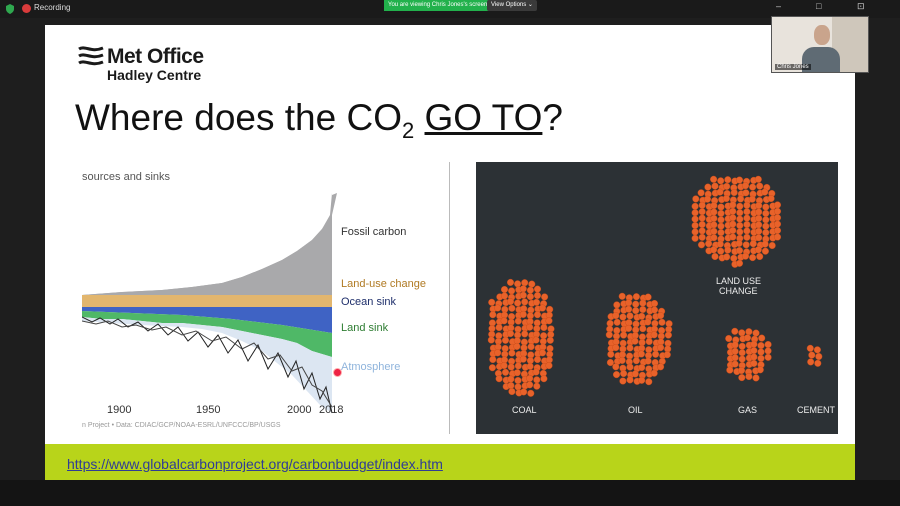 The height and width of the screenshot is (506, 900). Describe the element at coordinates (748, 410) in the screenshot. I see `label-gas: GAS` at that location.